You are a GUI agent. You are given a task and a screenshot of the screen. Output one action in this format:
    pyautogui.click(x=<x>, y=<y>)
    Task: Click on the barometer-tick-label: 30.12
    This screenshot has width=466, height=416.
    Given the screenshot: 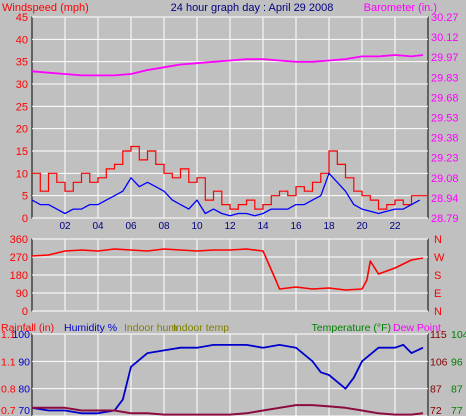 What is the action you would take?
    pyautogui.click(x=445, y=38)
    